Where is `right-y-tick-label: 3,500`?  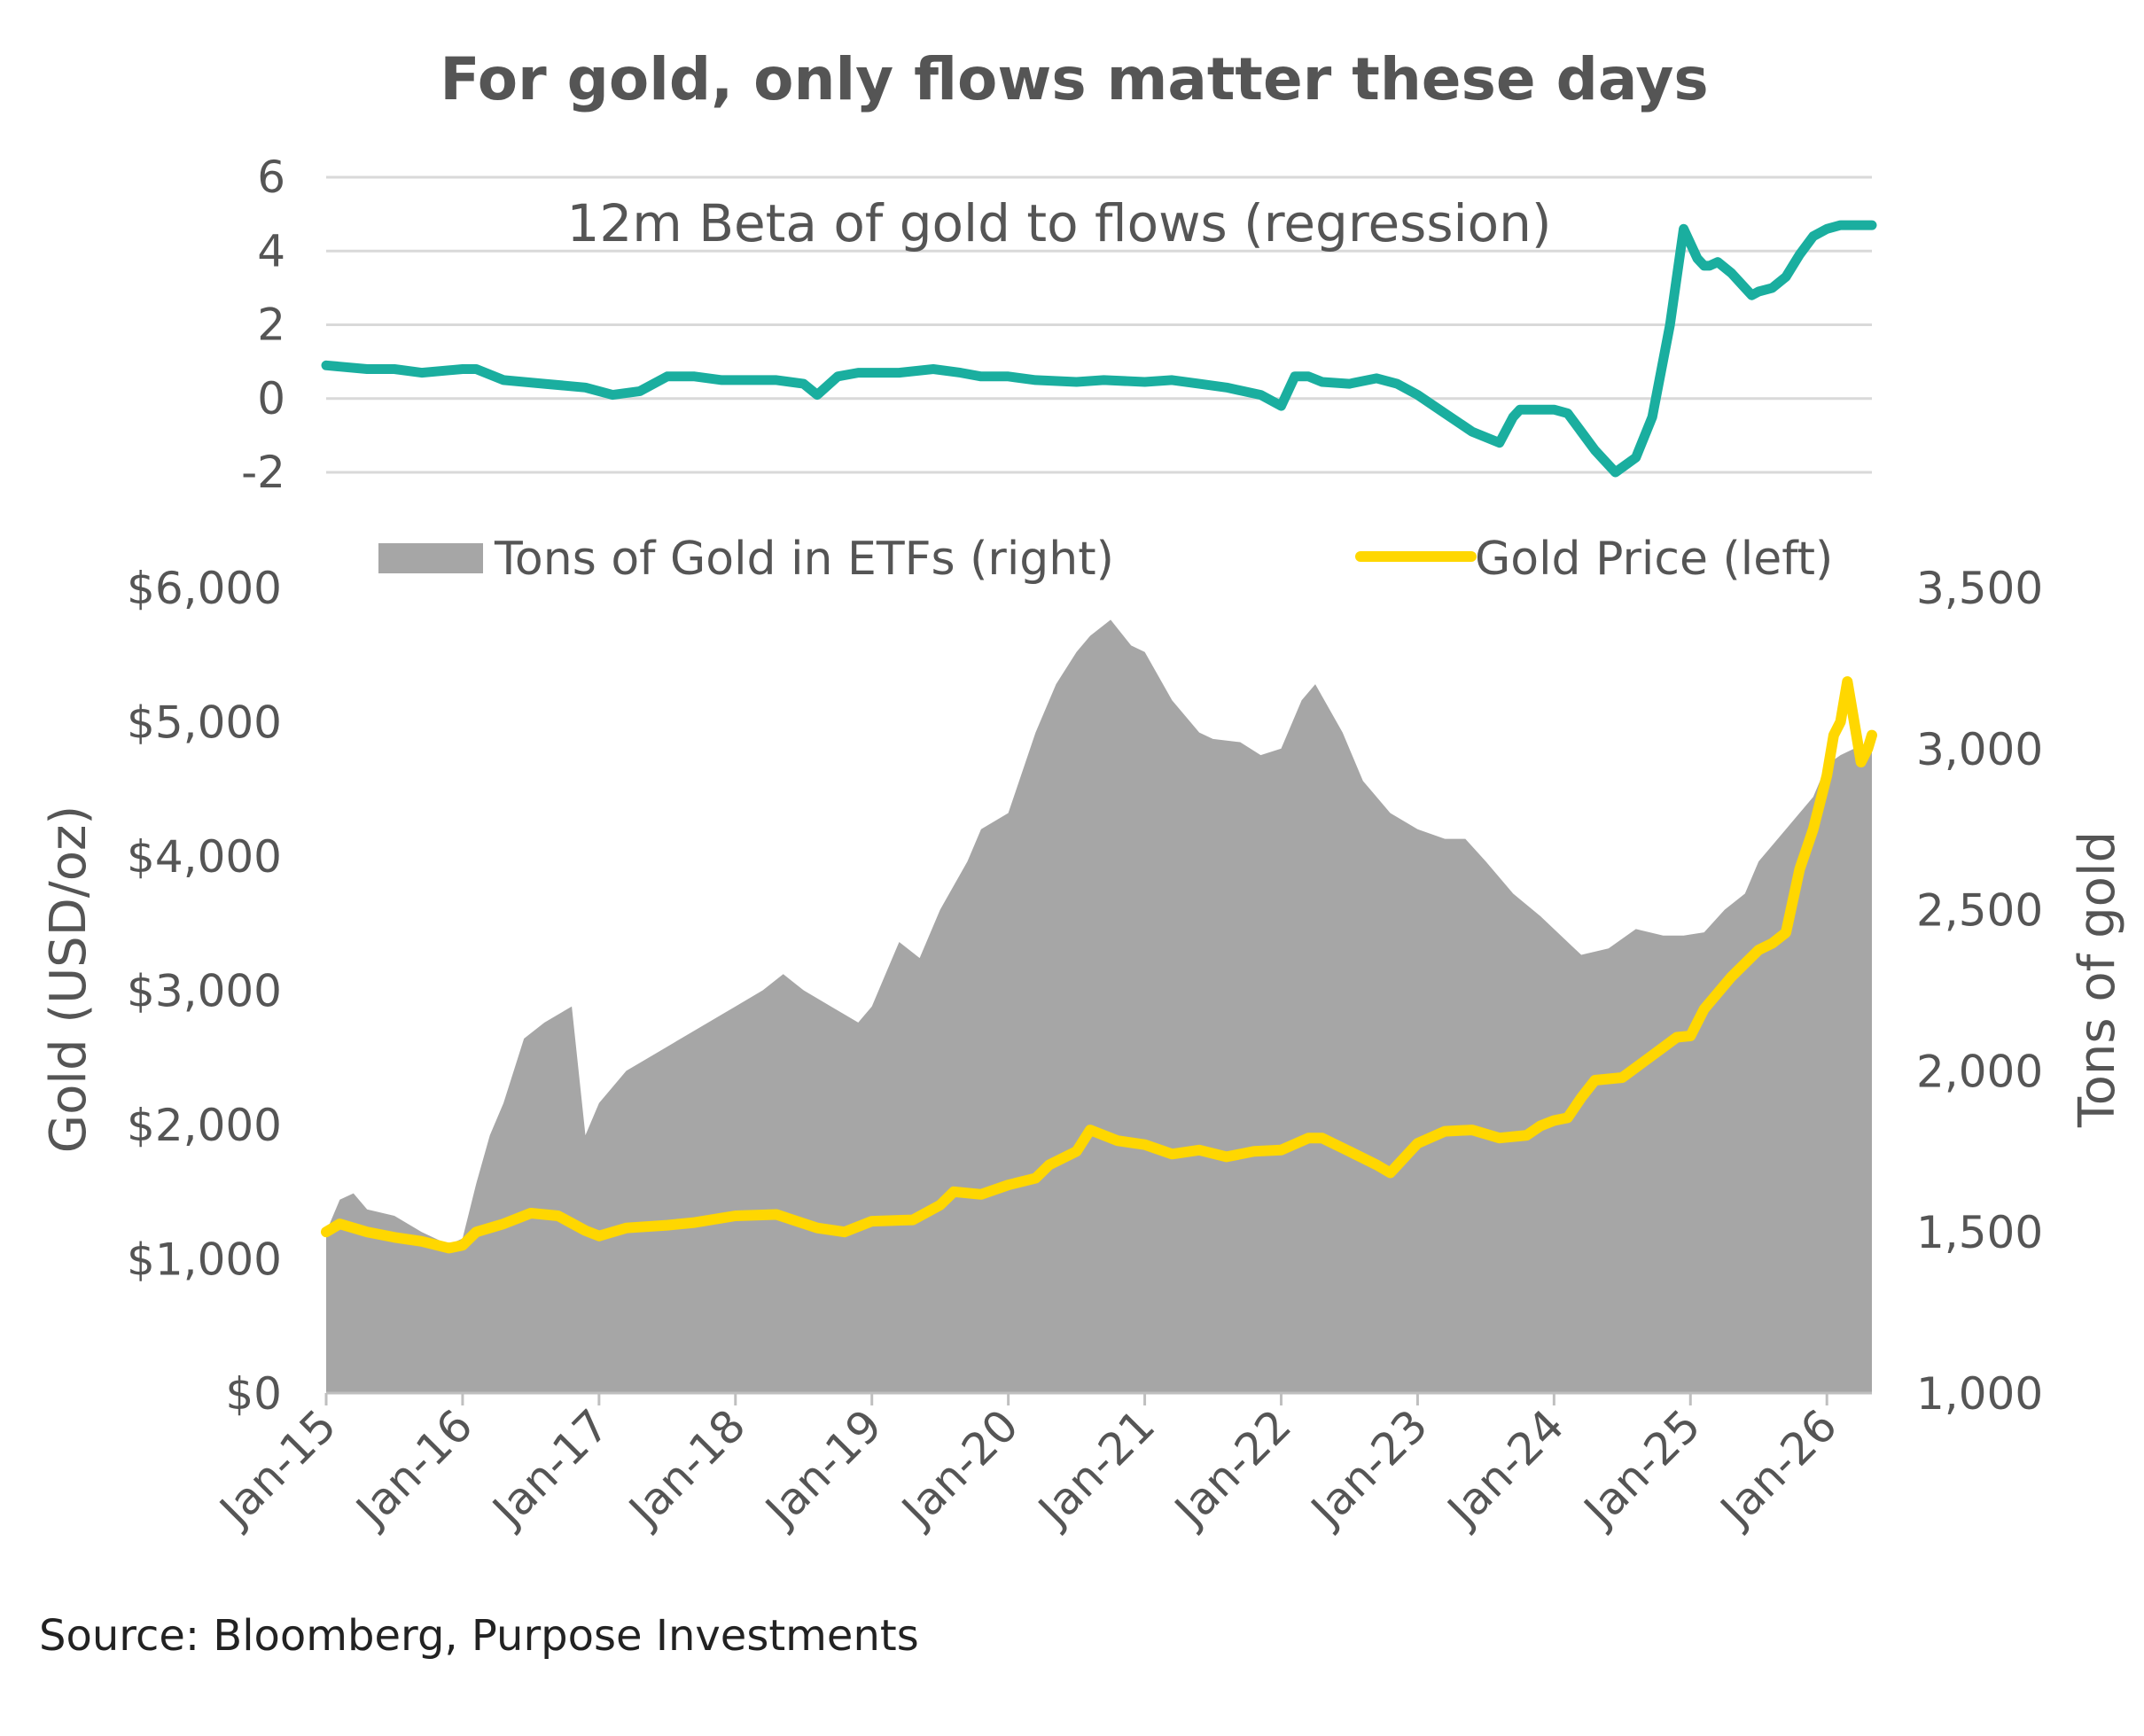
right-y-tick-label: 3,500 is located at coordinates (1979, 588).